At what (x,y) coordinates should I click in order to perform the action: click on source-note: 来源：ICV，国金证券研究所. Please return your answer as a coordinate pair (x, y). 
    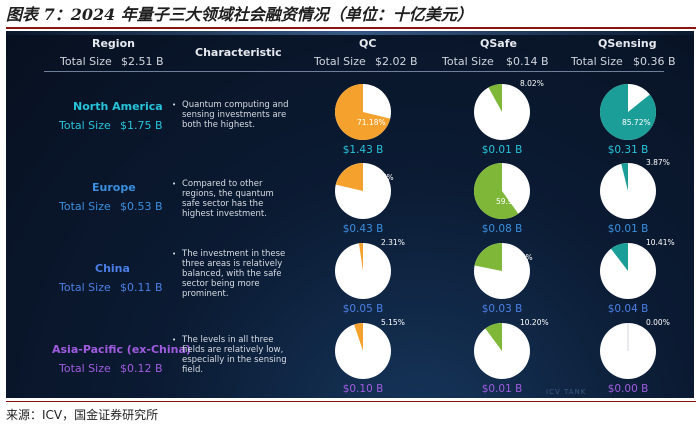
    Looking at the image, I should click on (351, 412).